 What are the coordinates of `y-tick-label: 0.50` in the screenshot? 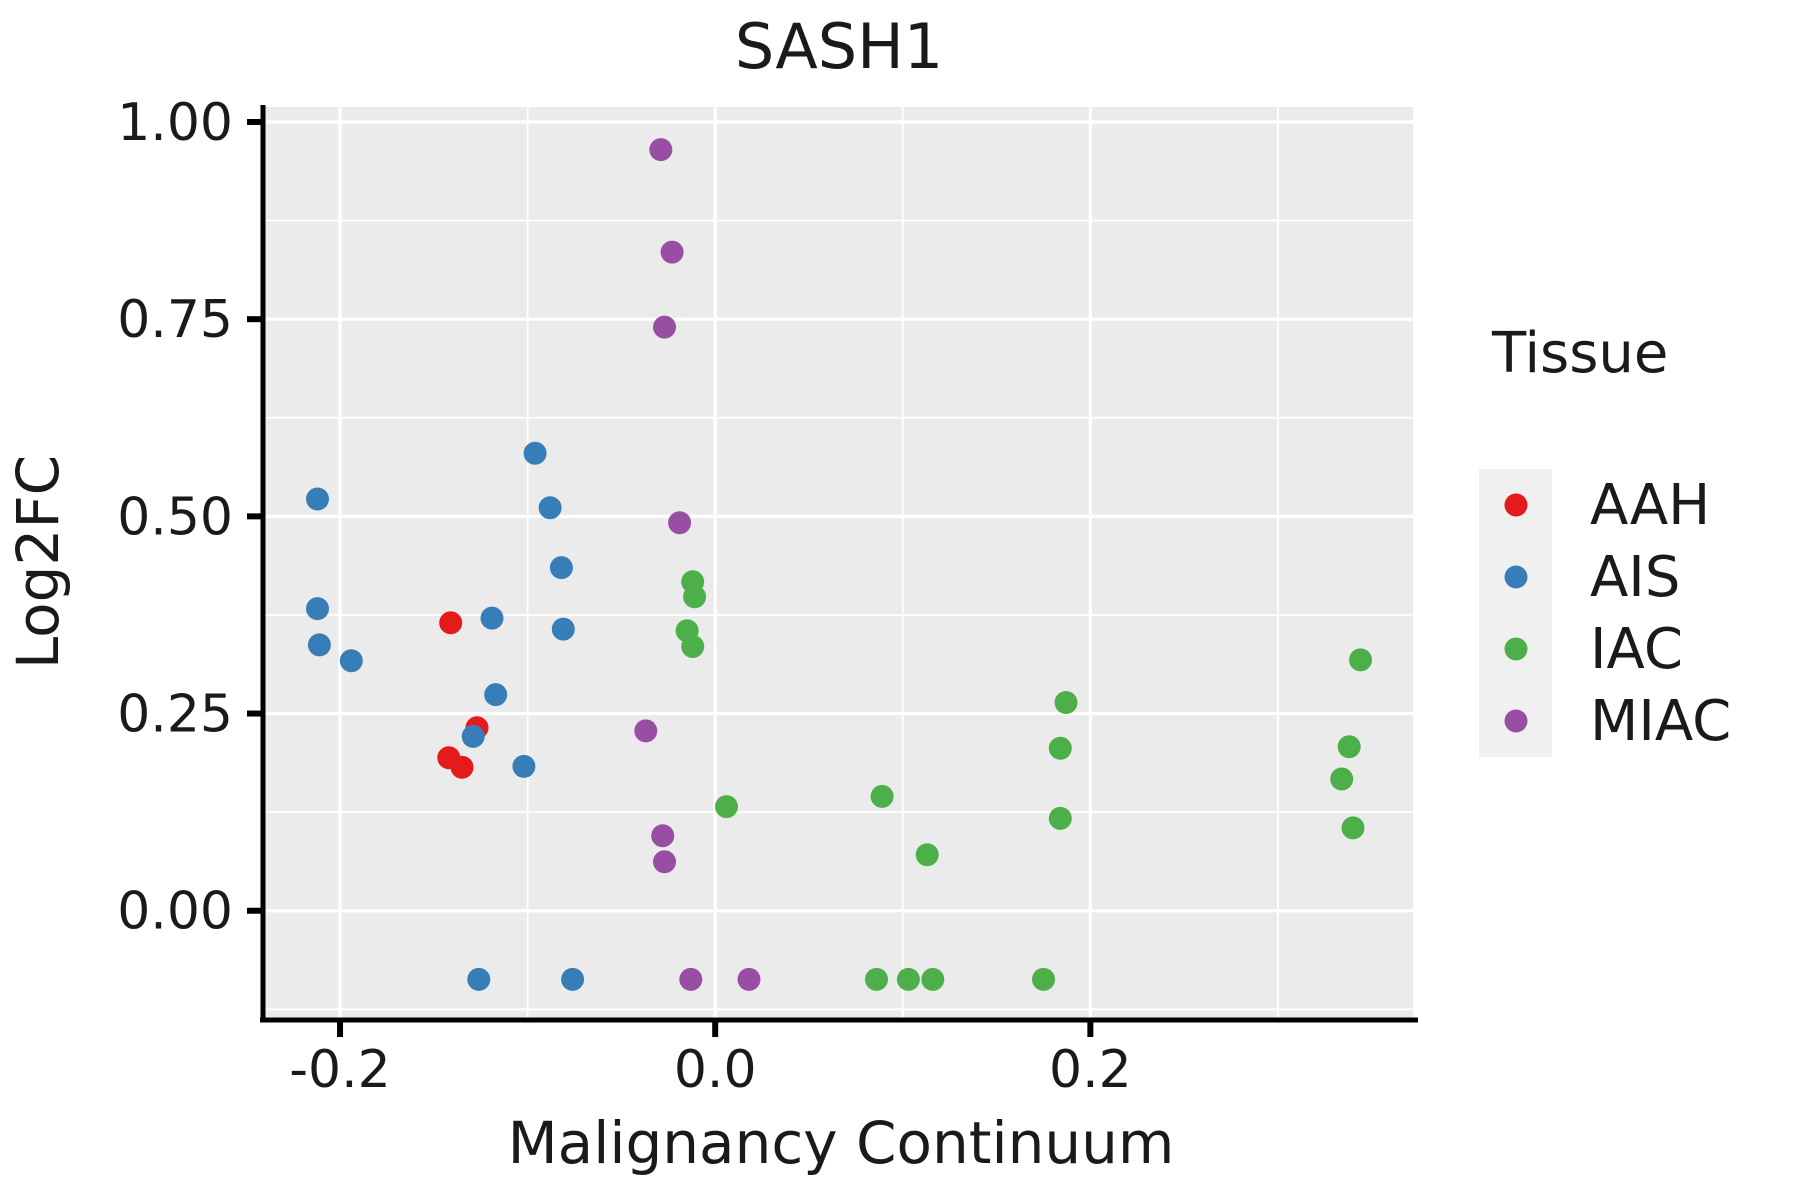 It's located at (175, 517).